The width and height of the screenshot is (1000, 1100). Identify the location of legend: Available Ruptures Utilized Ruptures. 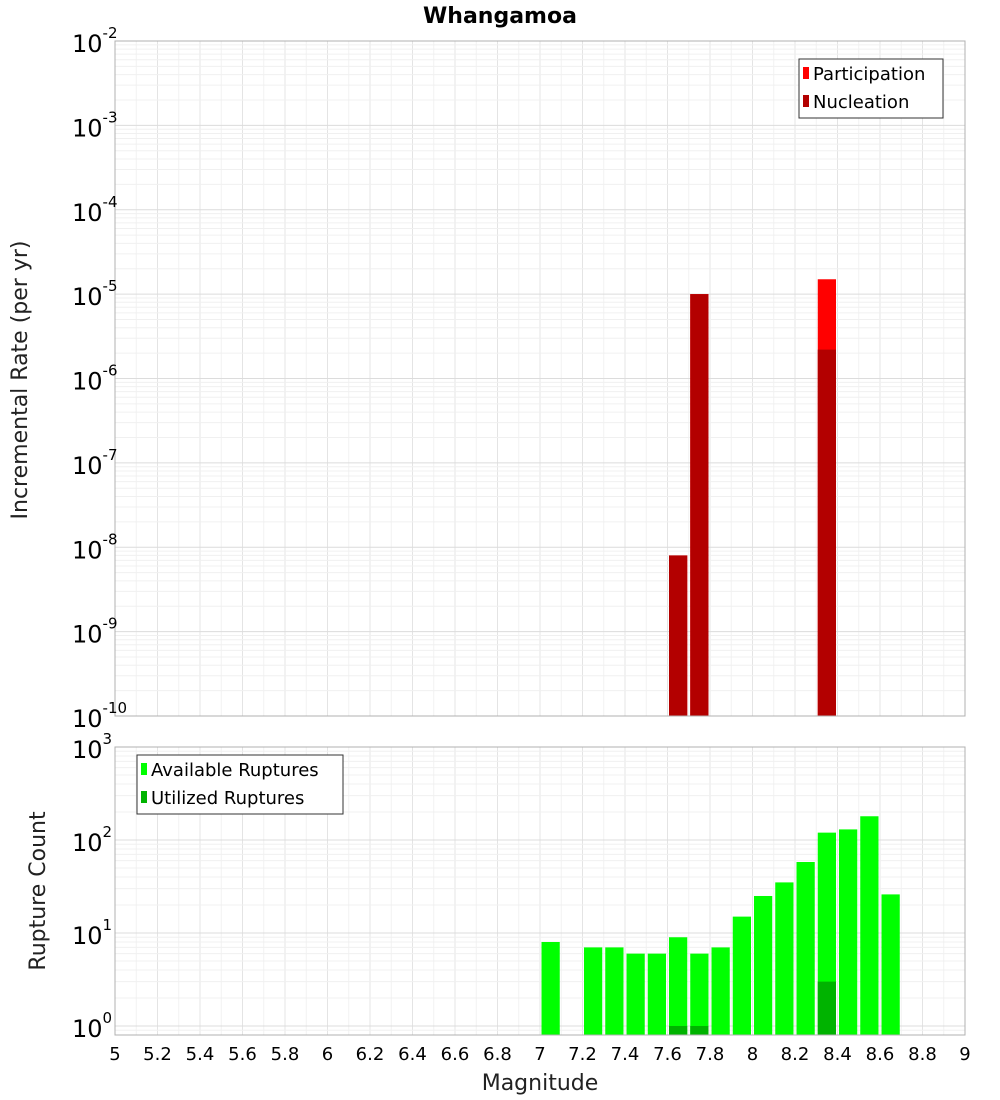
(240, 784).